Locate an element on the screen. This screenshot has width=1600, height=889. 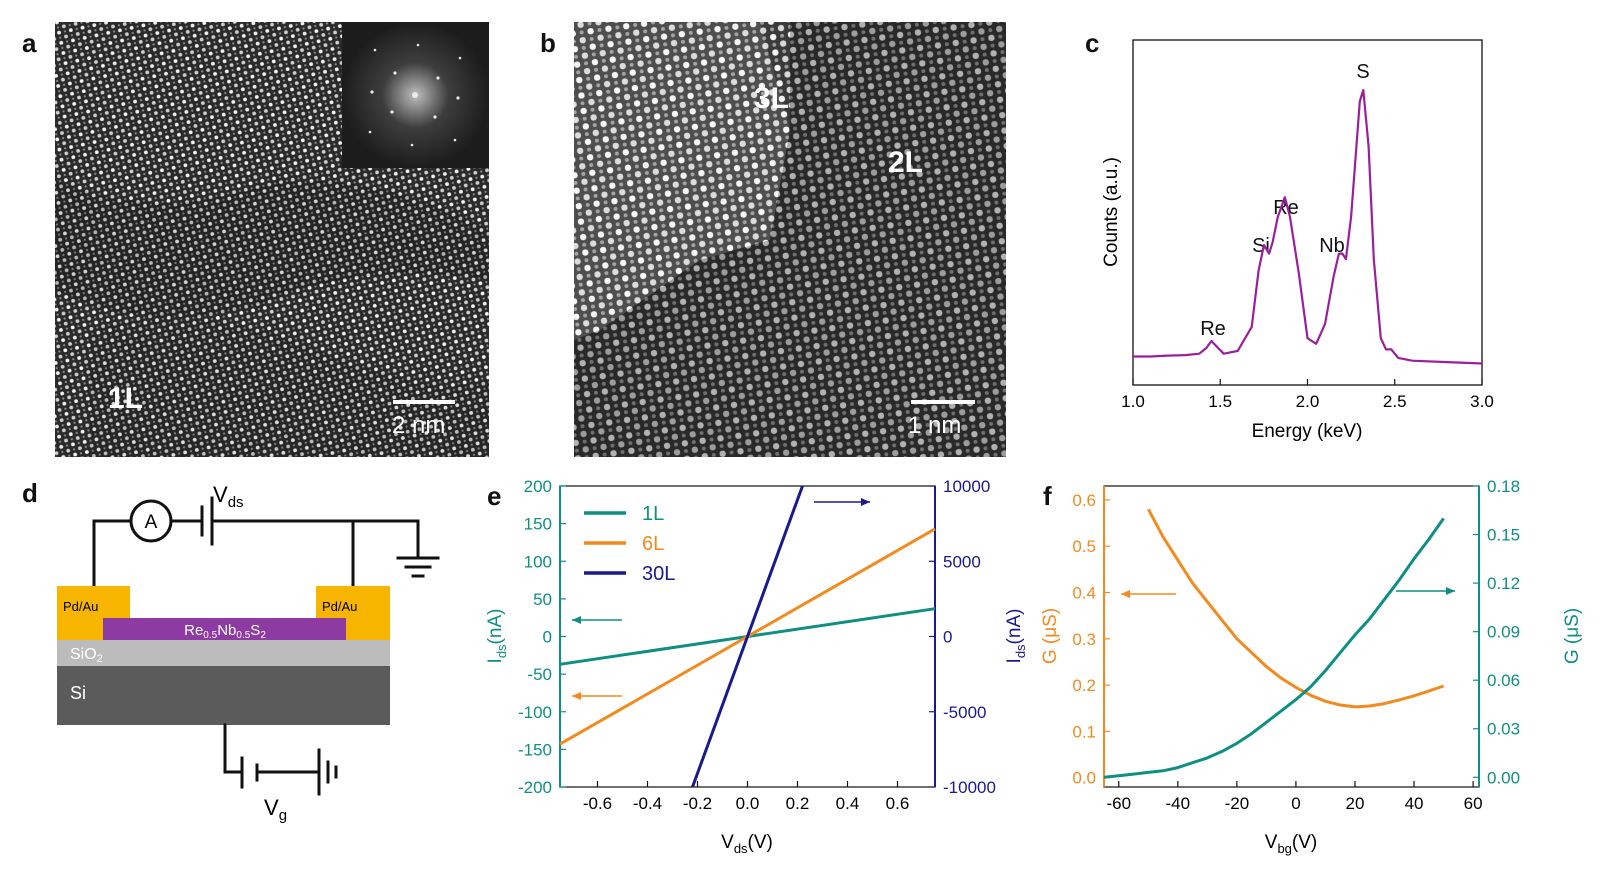
x-tick-label: 1.0 is located at coordinates (1133, 401).